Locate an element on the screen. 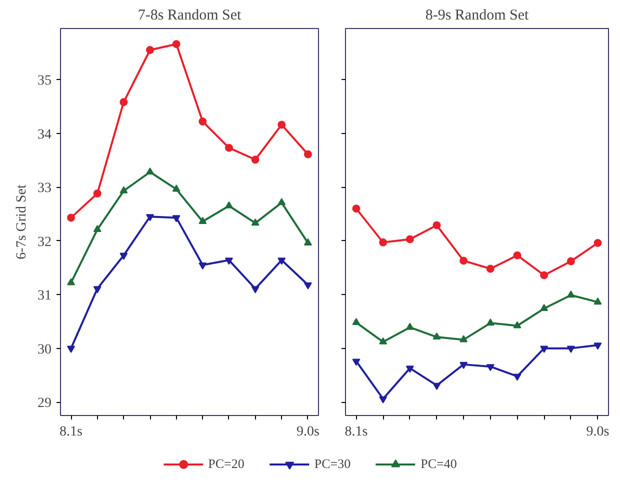 The width and height of the screenshot is (620, 487). y-tick-label: 31 is located at coordinates (45, 296).